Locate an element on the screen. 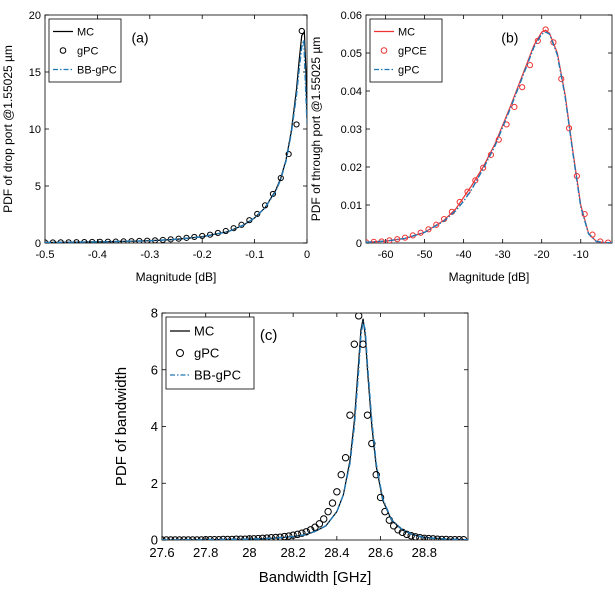  x-tick-label: -50 is located at coordinates (425, 255).